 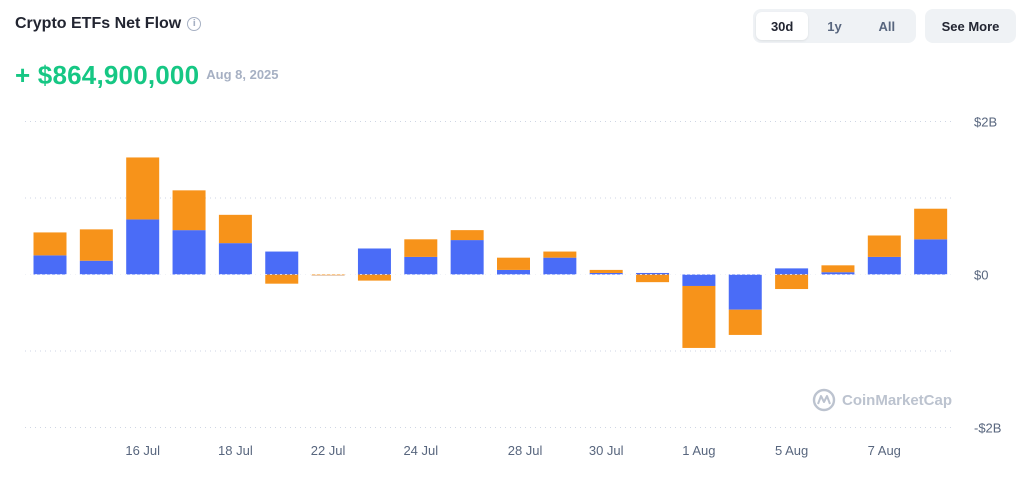 I want to click on net-flow-summary: + $864,900,000 Aug 8, 2025, so click(x=147, y=75).